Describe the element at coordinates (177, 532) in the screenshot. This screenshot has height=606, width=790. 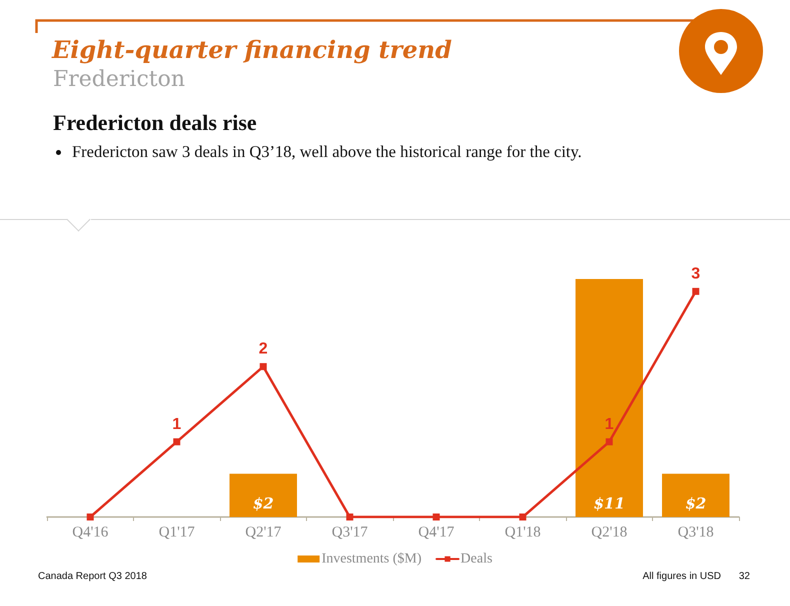
I see `x-tick-label: Q1'17` at that location.